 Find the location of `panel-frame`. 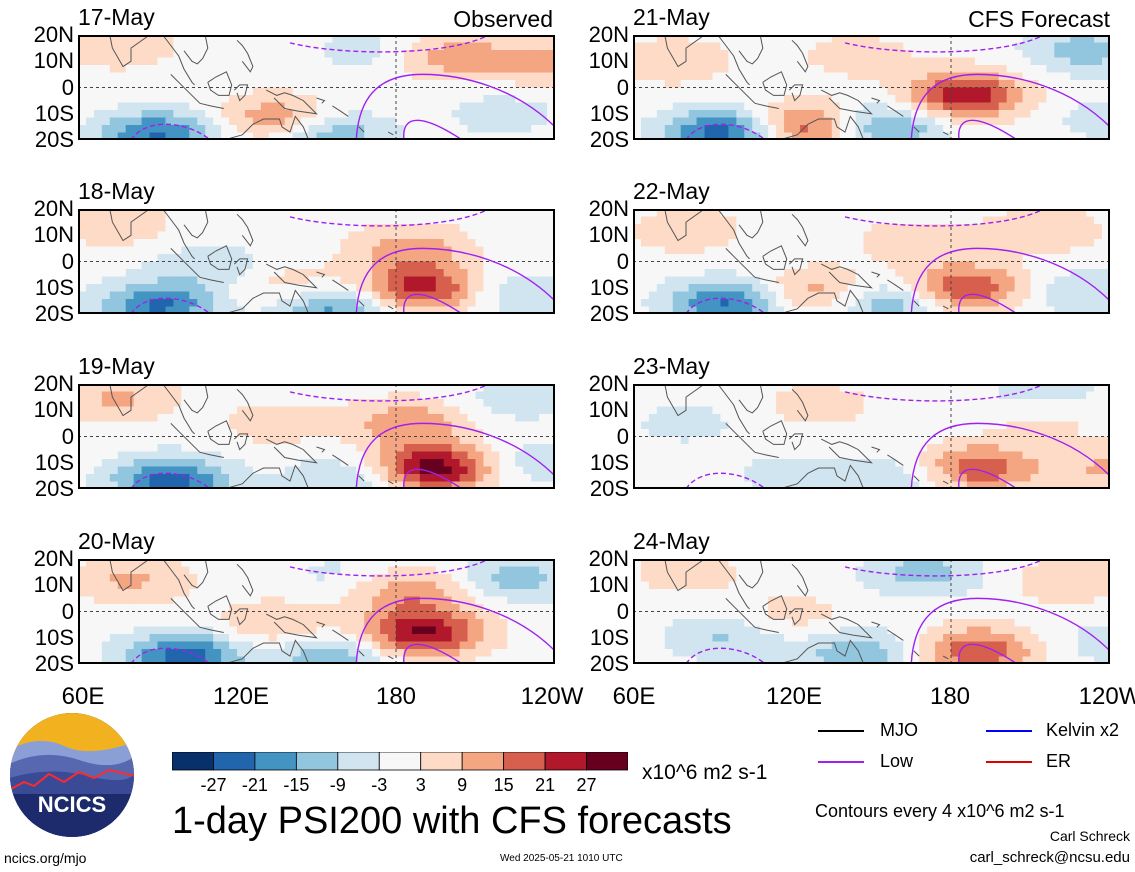

panel-frame is located at coordinates (316, 261).